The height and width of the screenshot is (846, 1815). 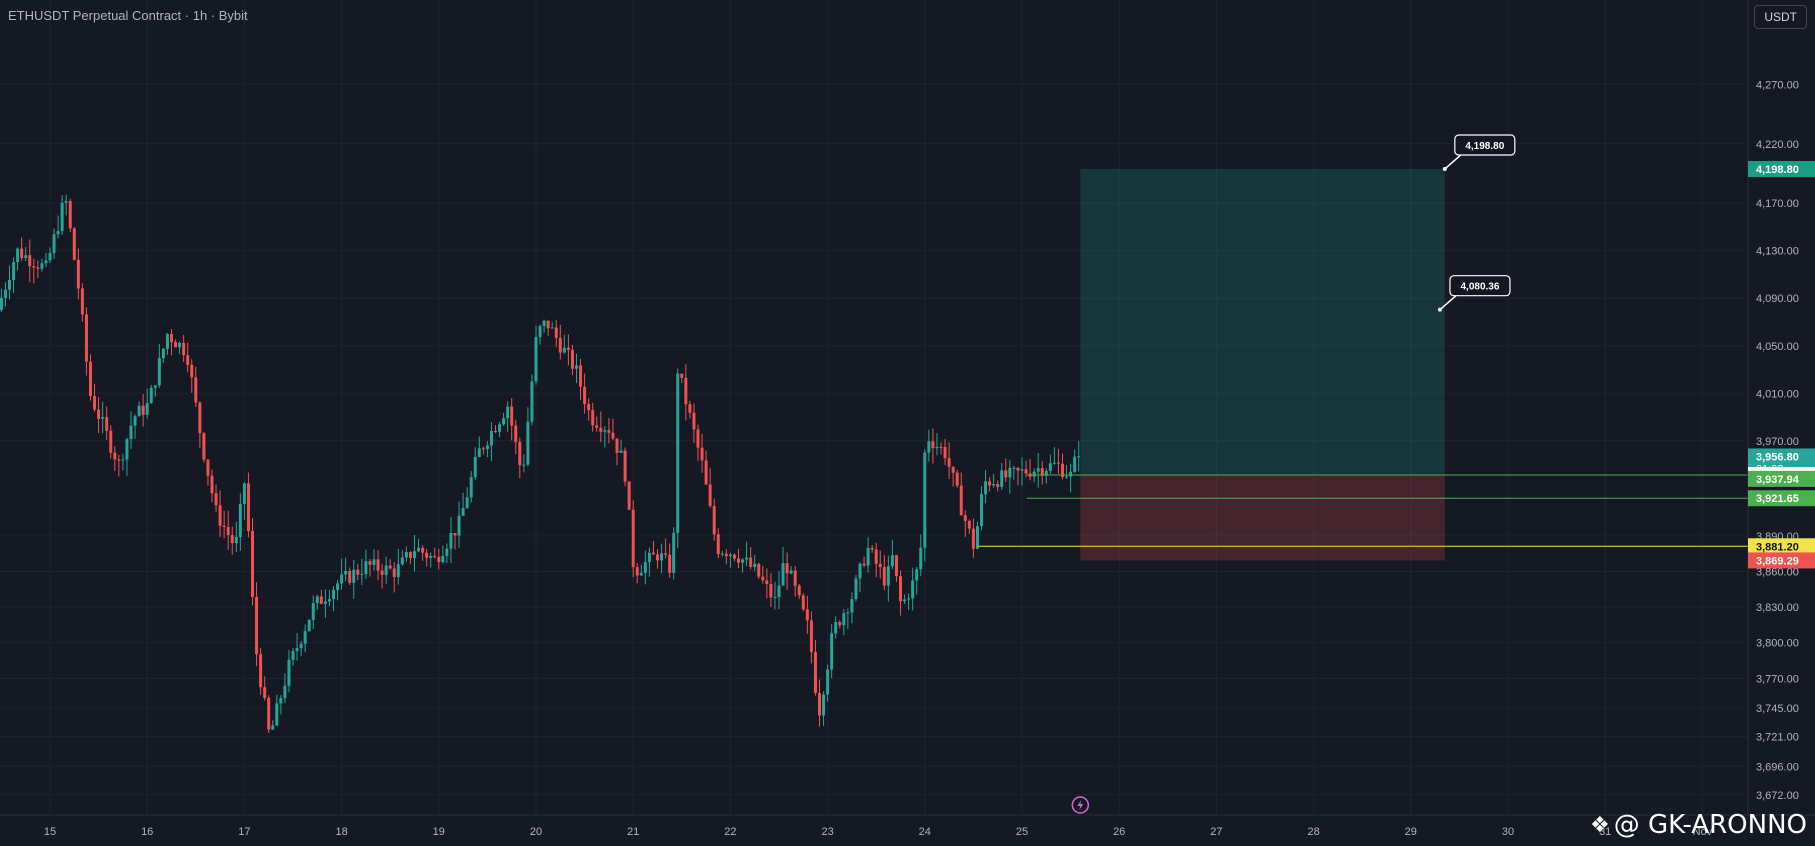 What do you see at coordinates (1780, 17) in the screenshot?
I see `currency-button: USDT` at bounding box center [1780, 17].